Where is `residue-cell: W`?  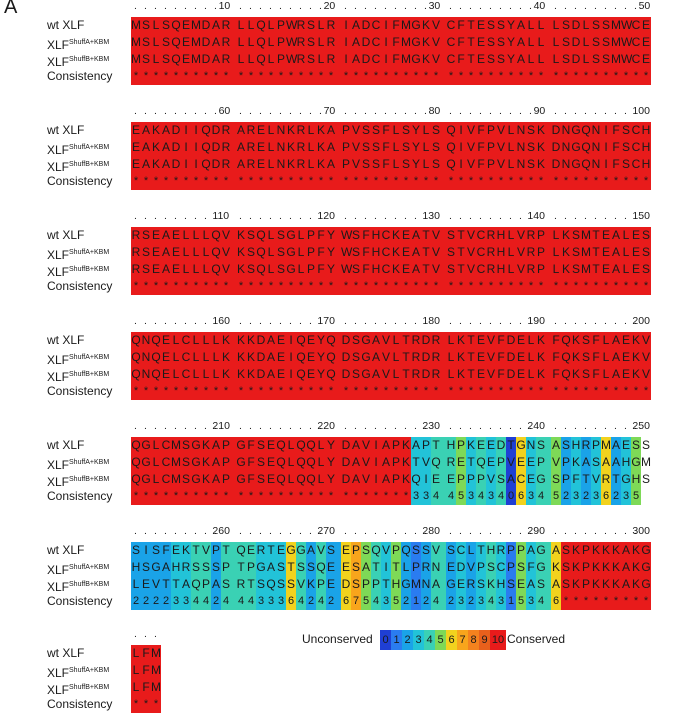 residue-cell: W is located at coordinates (627, 59).